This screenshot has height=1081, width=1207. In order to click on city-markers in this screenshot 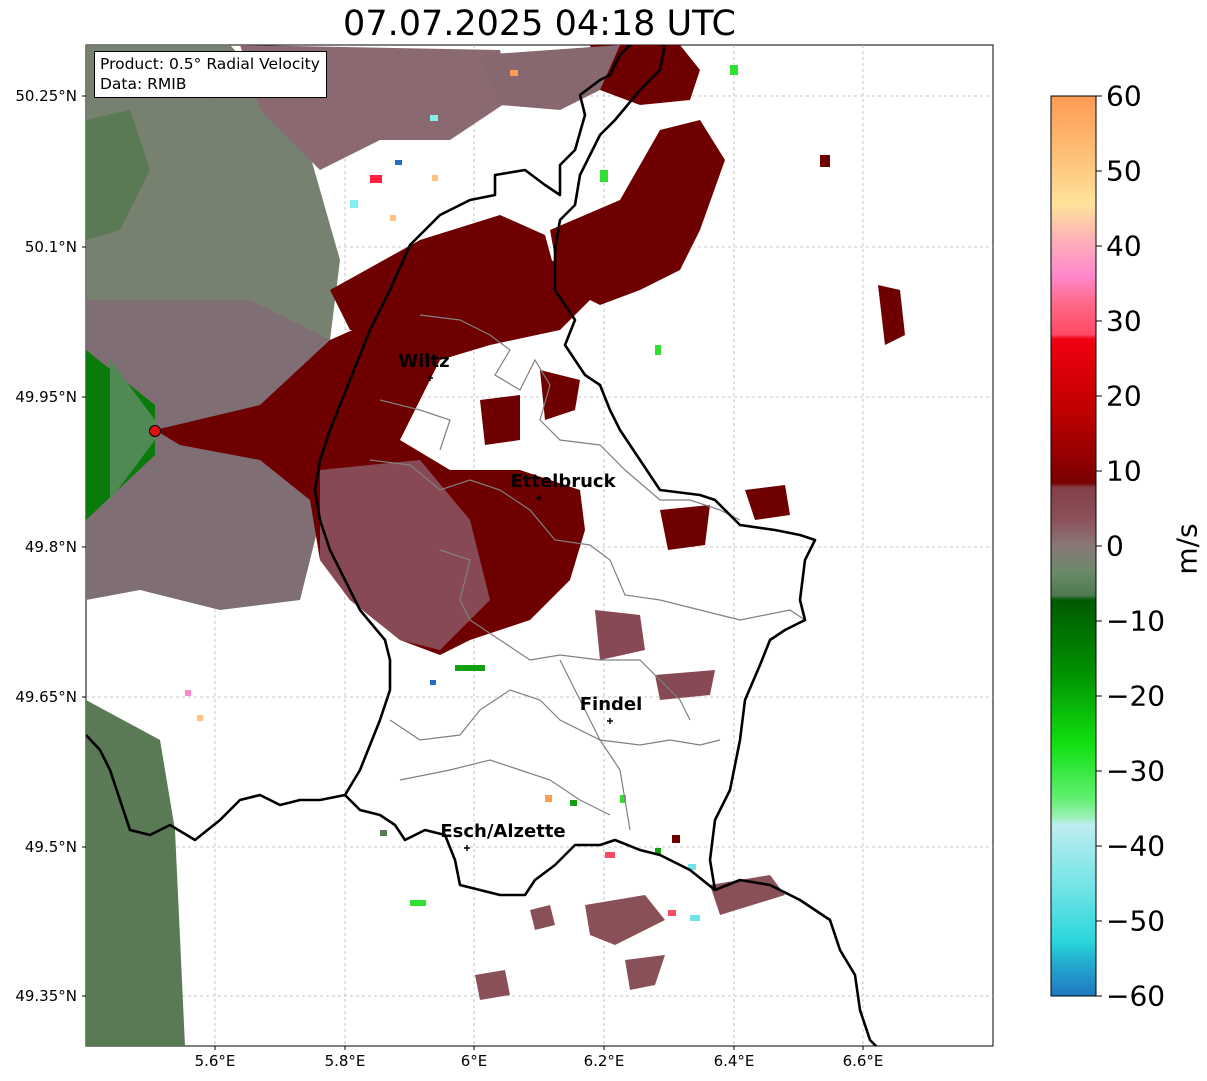, I will do `click(520, 613)`.